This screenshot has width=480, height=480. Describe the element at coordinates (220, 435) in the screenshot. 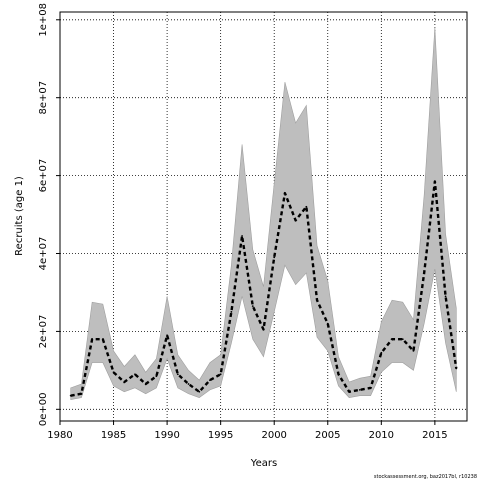

I see `x-tick-label: 1995` at that location.